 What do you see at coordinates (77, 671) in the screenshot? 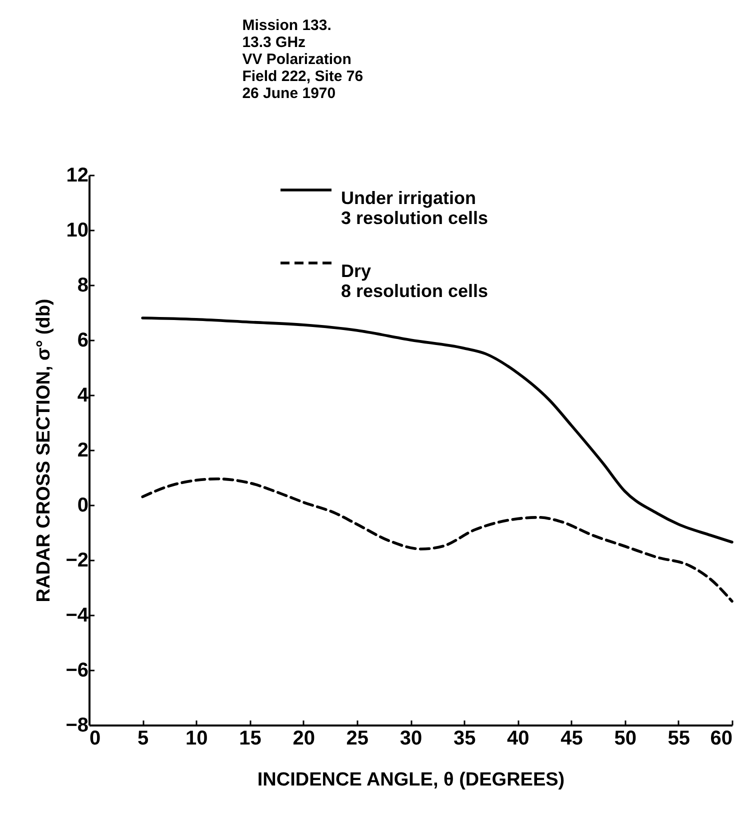
I see `y-tick-label: −6` at bounding box center [77, 671].